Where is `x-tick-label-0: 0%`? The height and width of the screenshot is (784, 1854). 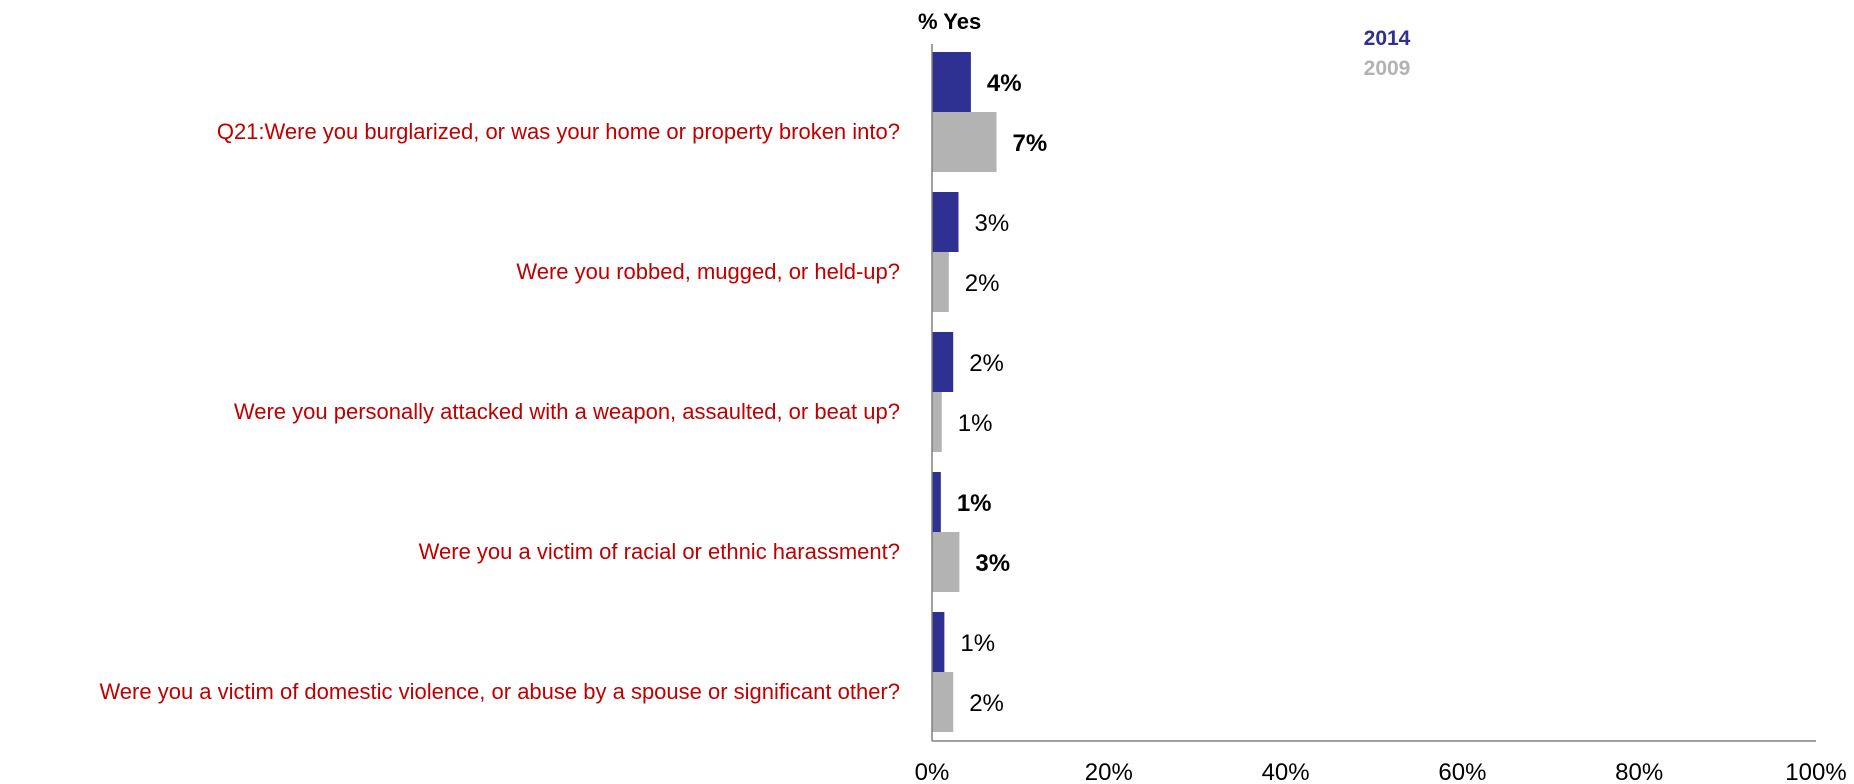
x-tick-label-0: 0% is located at coordinates (932, 771).